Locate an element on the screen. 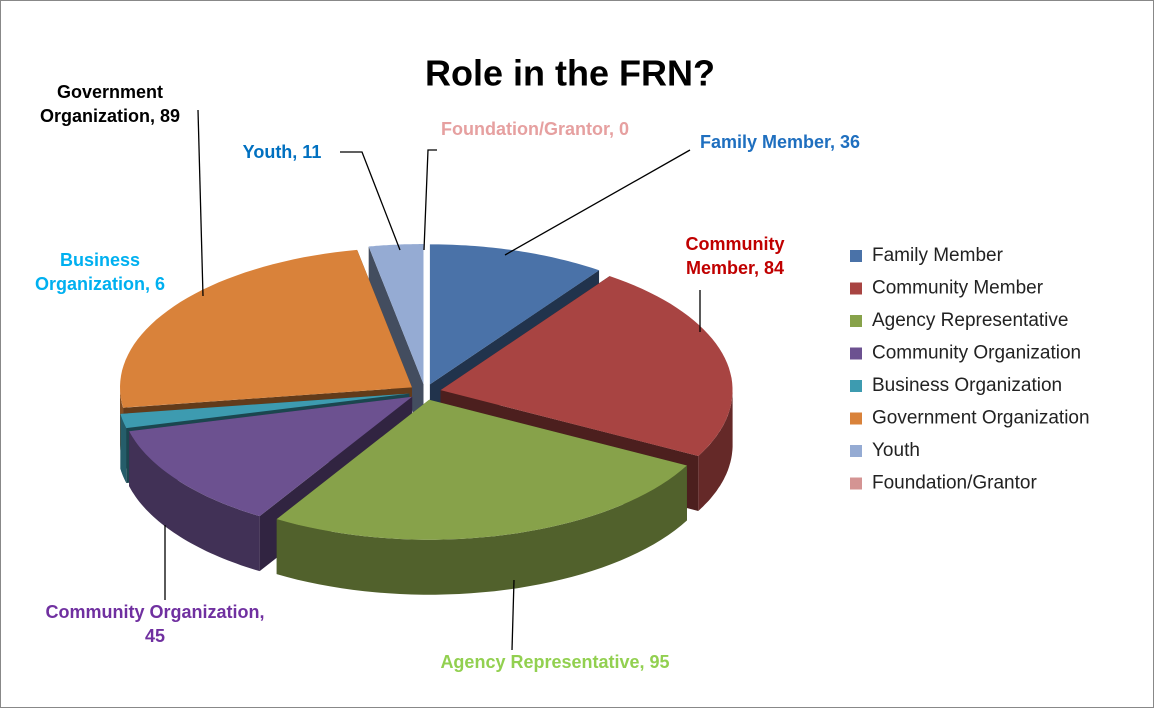 This screenshot has width=1154, height=708. data-label: Family Member, 36 is located at coordinates (780, 142).